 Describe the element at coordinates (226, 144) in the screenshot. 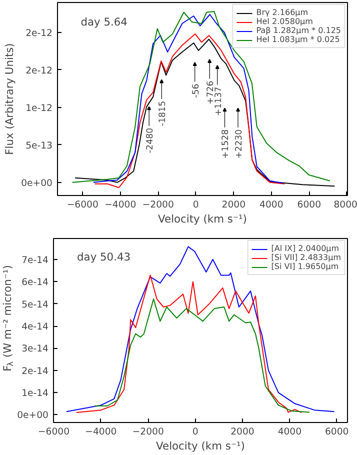

I see `annotation: +1528` at that location.